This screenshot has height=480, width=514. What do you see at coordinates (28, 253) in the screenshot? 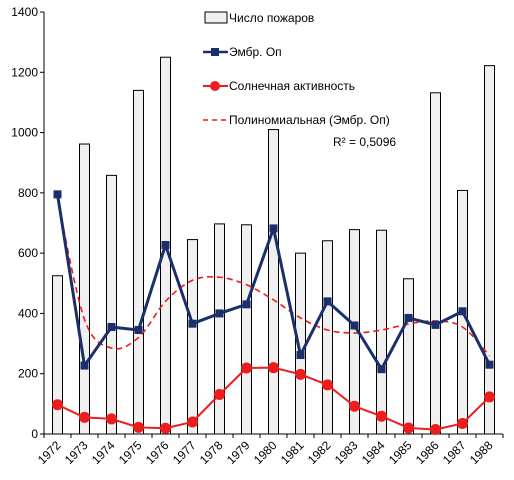
I see `y-tick-label: 600` at bounding box center [28, 253].